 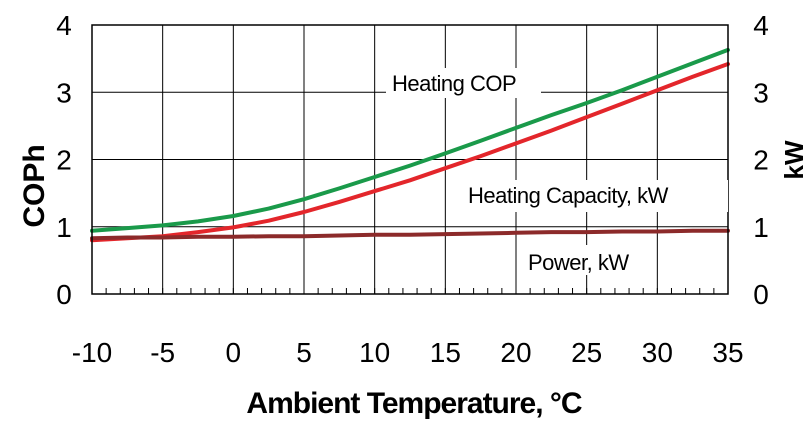 What do you see at coordinates (234, 352) in the screenshot?
I see `x-tick-label: 0` at bounding box center [234, 352].